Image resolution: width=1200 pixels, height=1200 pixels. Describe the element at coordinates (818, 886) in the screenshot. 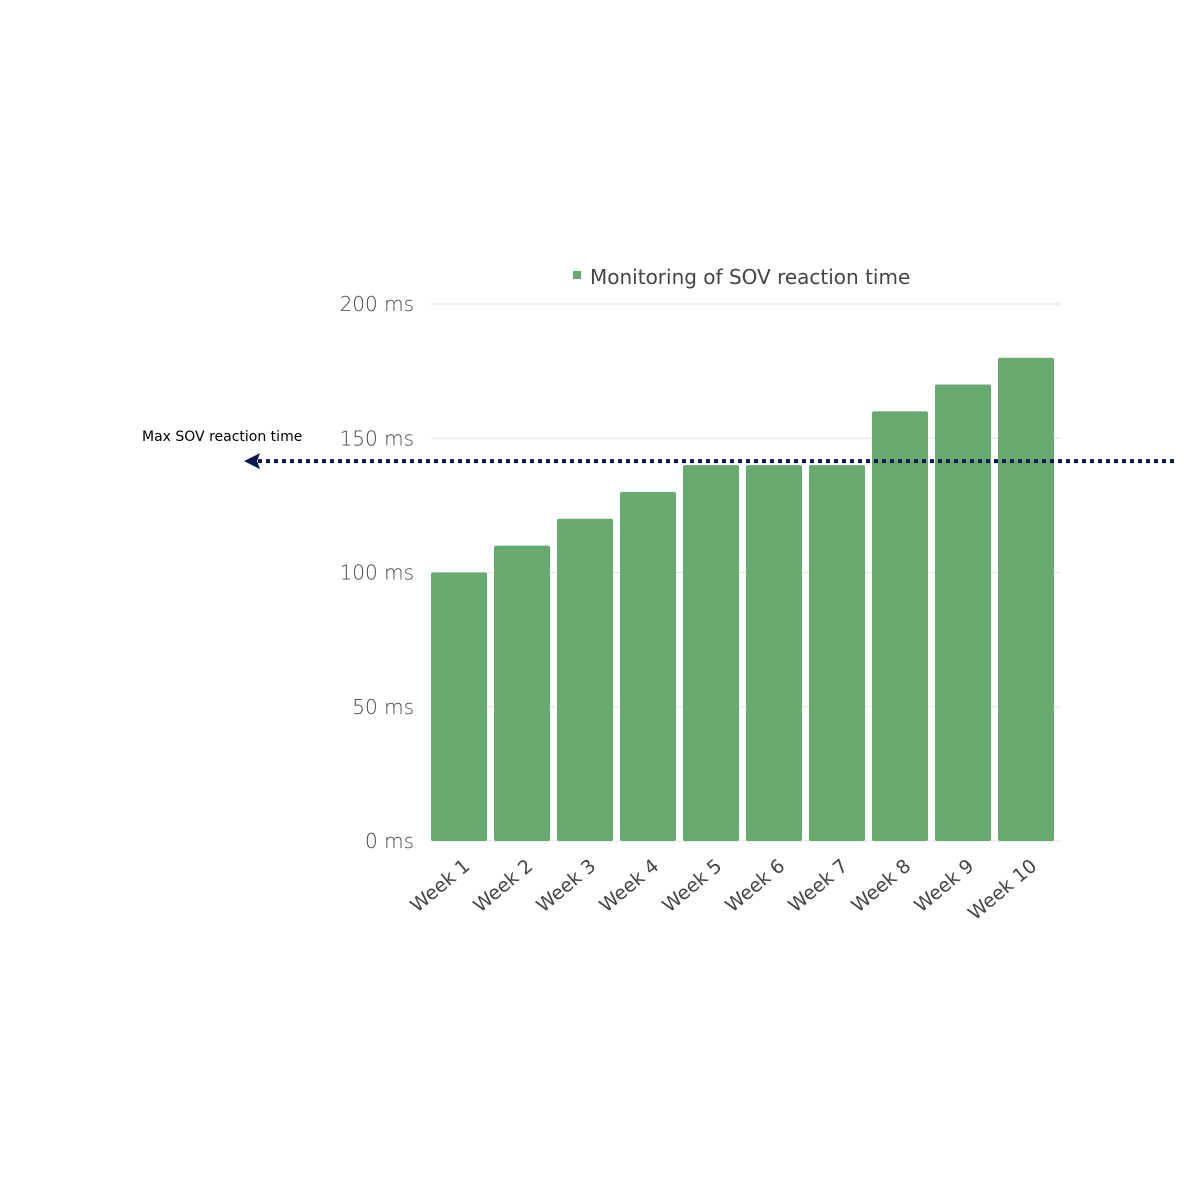

I see `x-tick-label: Week 7` at that location.